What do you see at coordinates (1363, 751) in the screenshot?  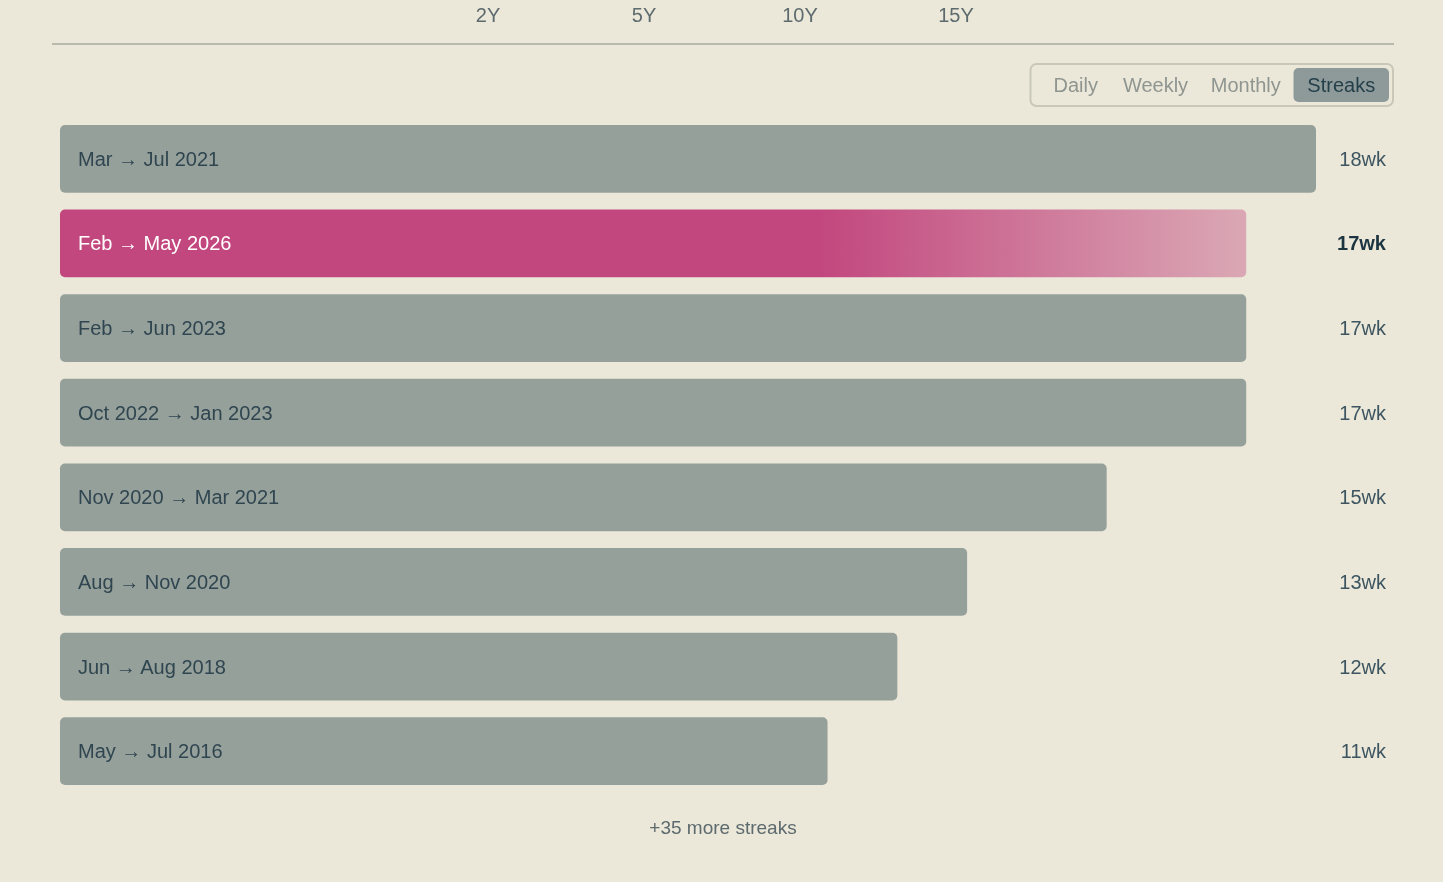 I see `data-label: 11wk` at bounding box center [1363, 751].